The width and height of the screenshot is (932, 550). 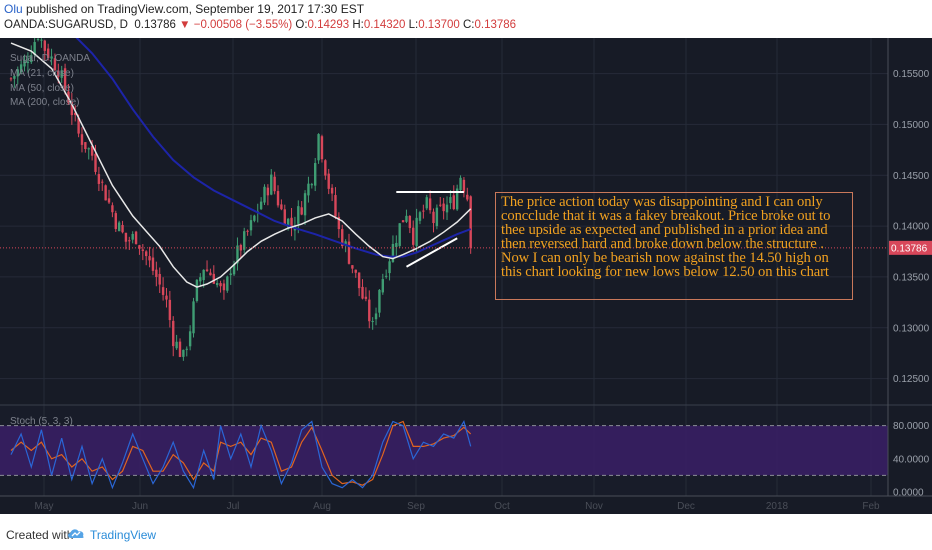 I want to click on close-value: 0.13786, so click(x=495, y=25).